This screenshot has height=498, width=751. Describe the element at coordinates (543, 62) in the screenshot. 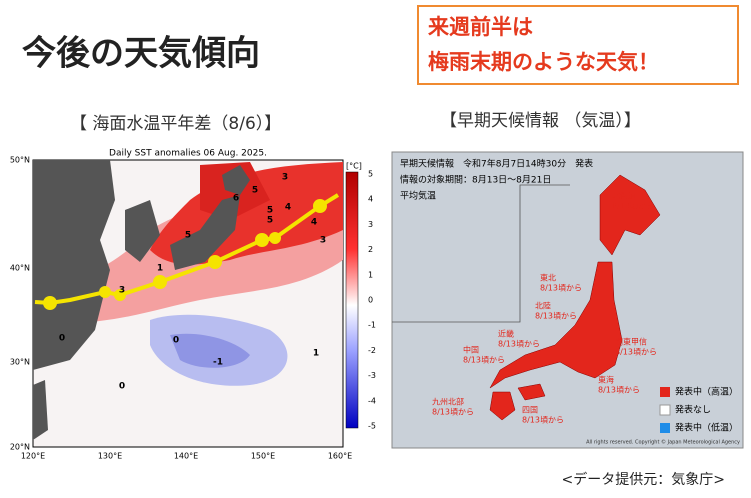

I see `callout-line: 梅雨末期のような天気！` at that location.